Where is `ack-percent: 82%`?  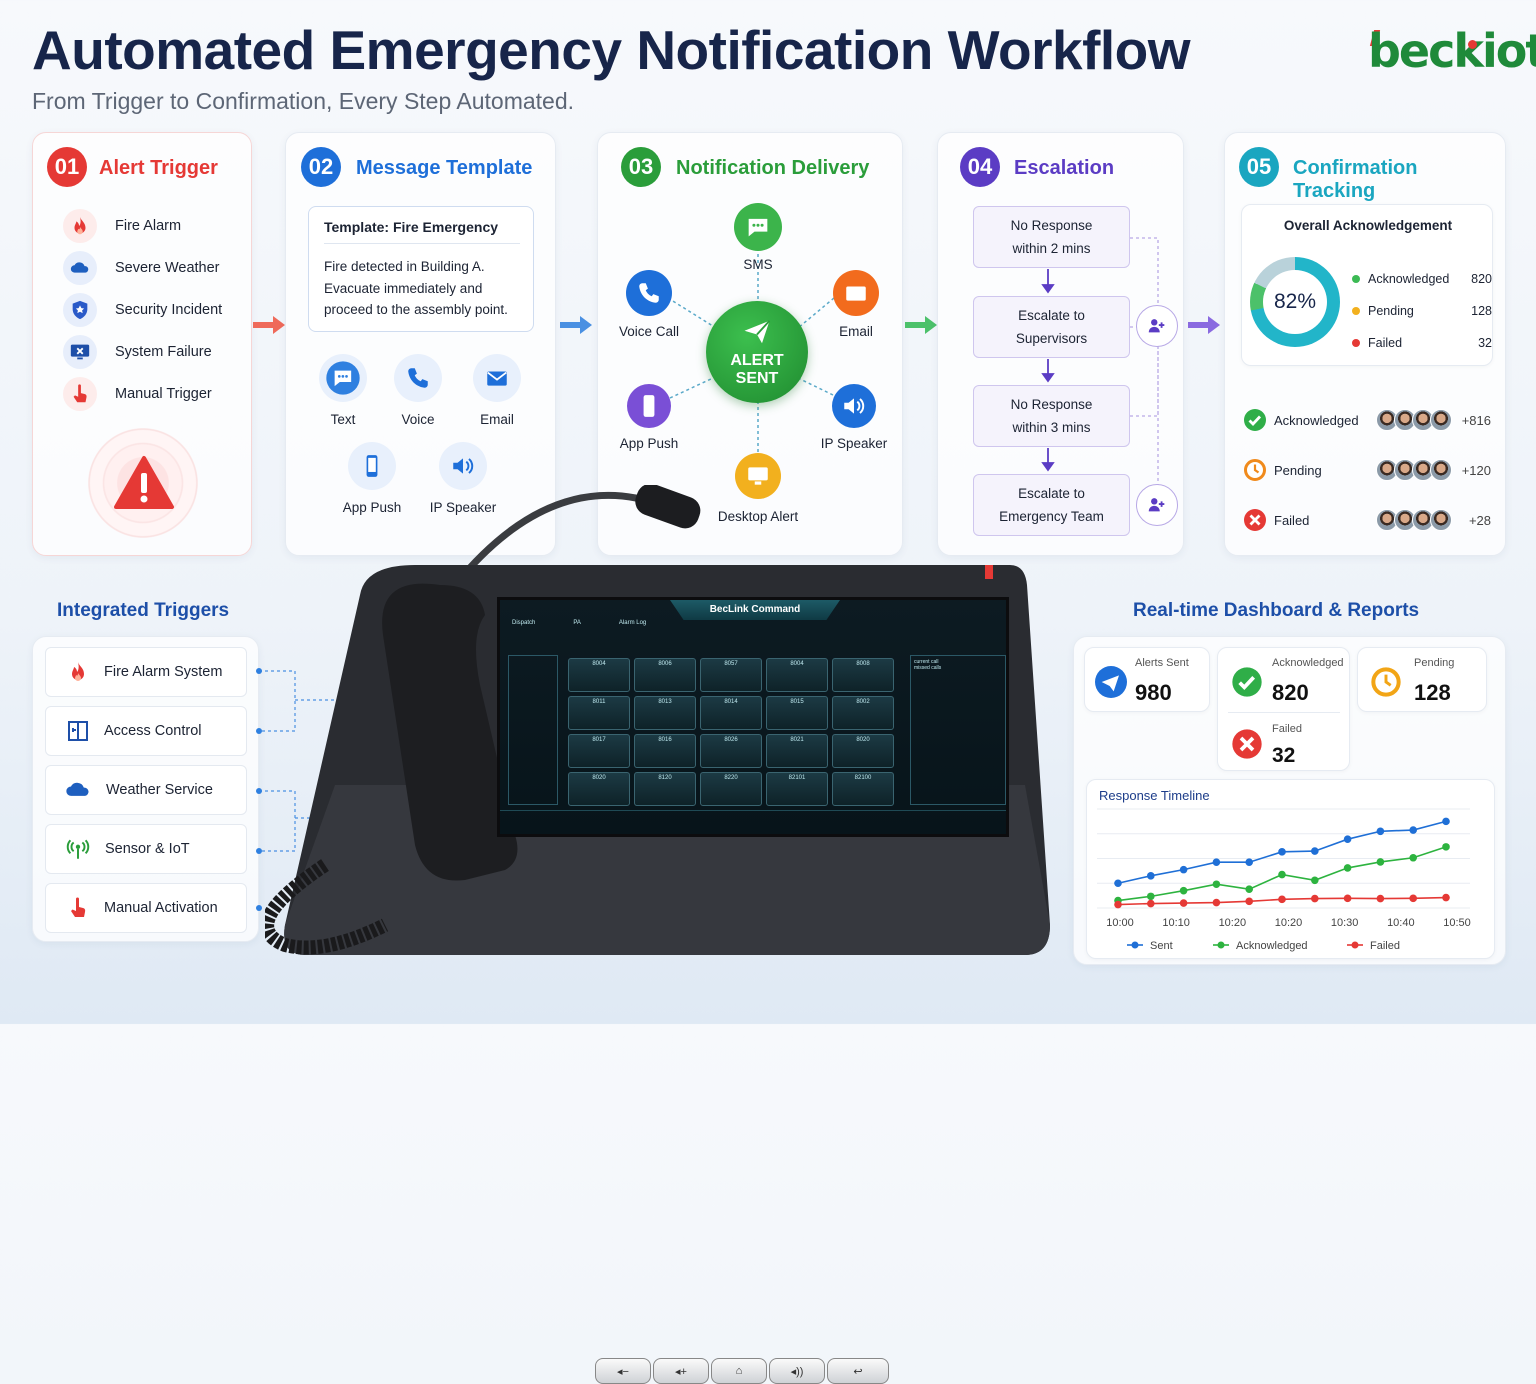
ack-percent: 82% is located at coordinates (1295, 301).